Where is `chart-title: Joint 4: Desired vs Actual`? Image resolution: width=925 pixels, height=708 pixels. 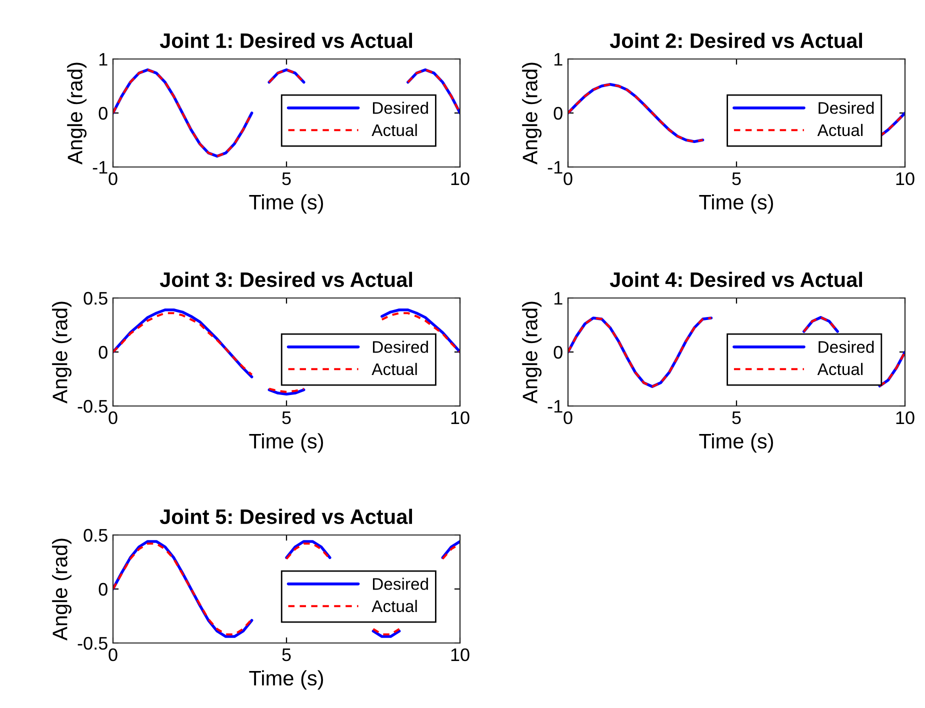 chart-title: Joint 4: Desired vs Actual is located at coordinates (736, 280).